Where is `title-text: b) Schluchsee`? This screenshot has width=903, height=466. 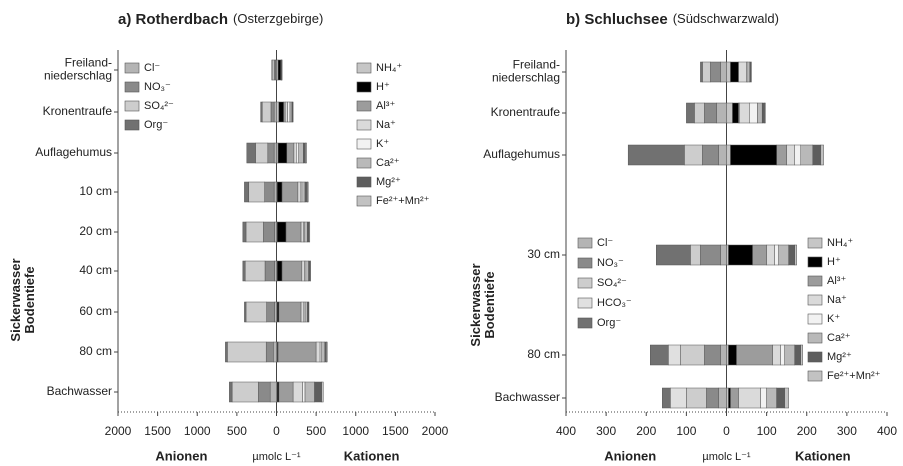 title-text: b) Schluchsee is located at coordinates (617, 19).